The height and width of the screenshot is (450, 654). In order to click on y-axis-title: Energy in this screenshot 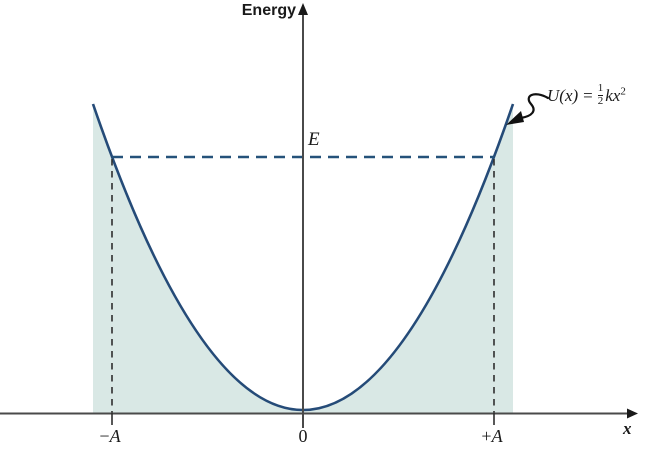, I will do `click(268, 10)`.